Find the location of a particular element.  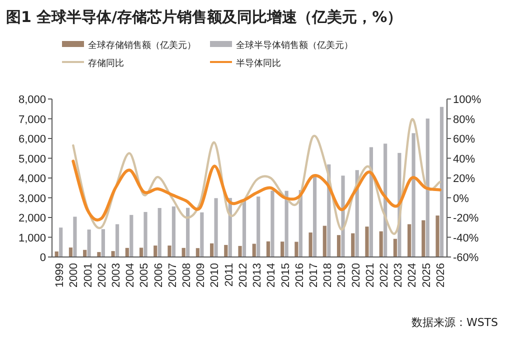

x-tick-label: 2005 is located at coordinates (144, 275).